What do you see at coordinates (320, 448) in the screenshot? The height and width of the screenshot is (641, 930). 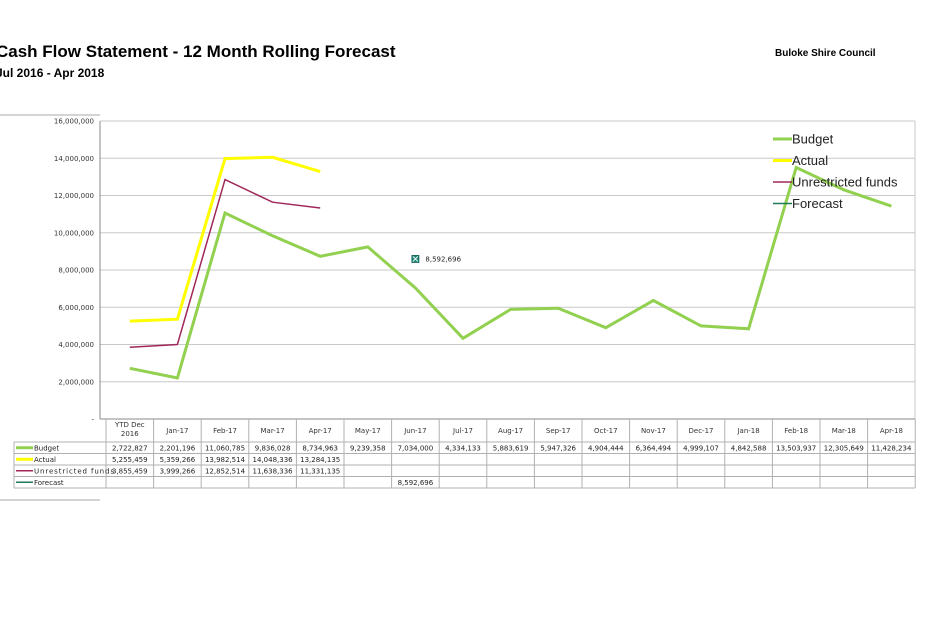 I see `table-cell-value: 8,734,963` at bounding box center [320, 448].